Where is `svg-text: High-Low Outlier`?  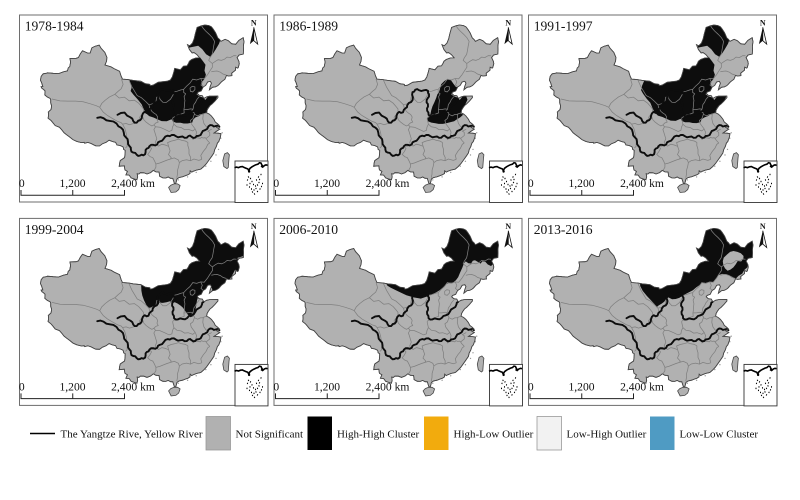
svg-text: High-Low Outlier is located at coordinates (494, 435).